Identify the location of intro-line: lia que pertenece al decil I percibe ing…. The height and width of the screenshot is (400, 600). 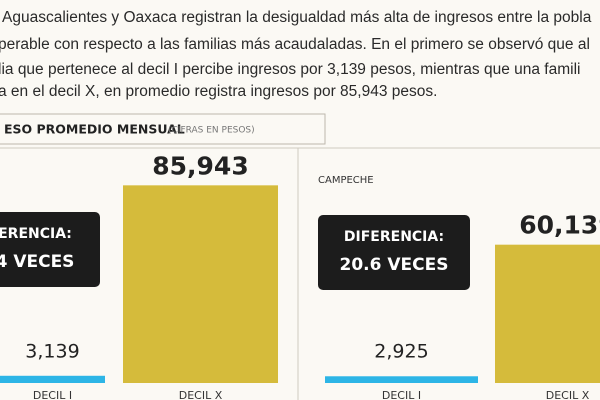
(290, 69).